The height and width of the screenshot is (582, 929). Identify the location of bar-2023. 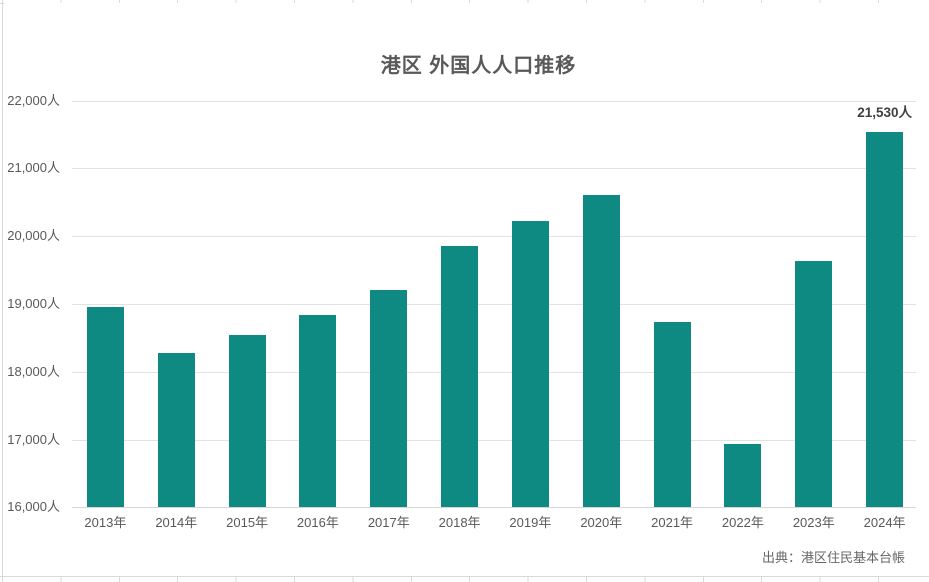
(814, 384).